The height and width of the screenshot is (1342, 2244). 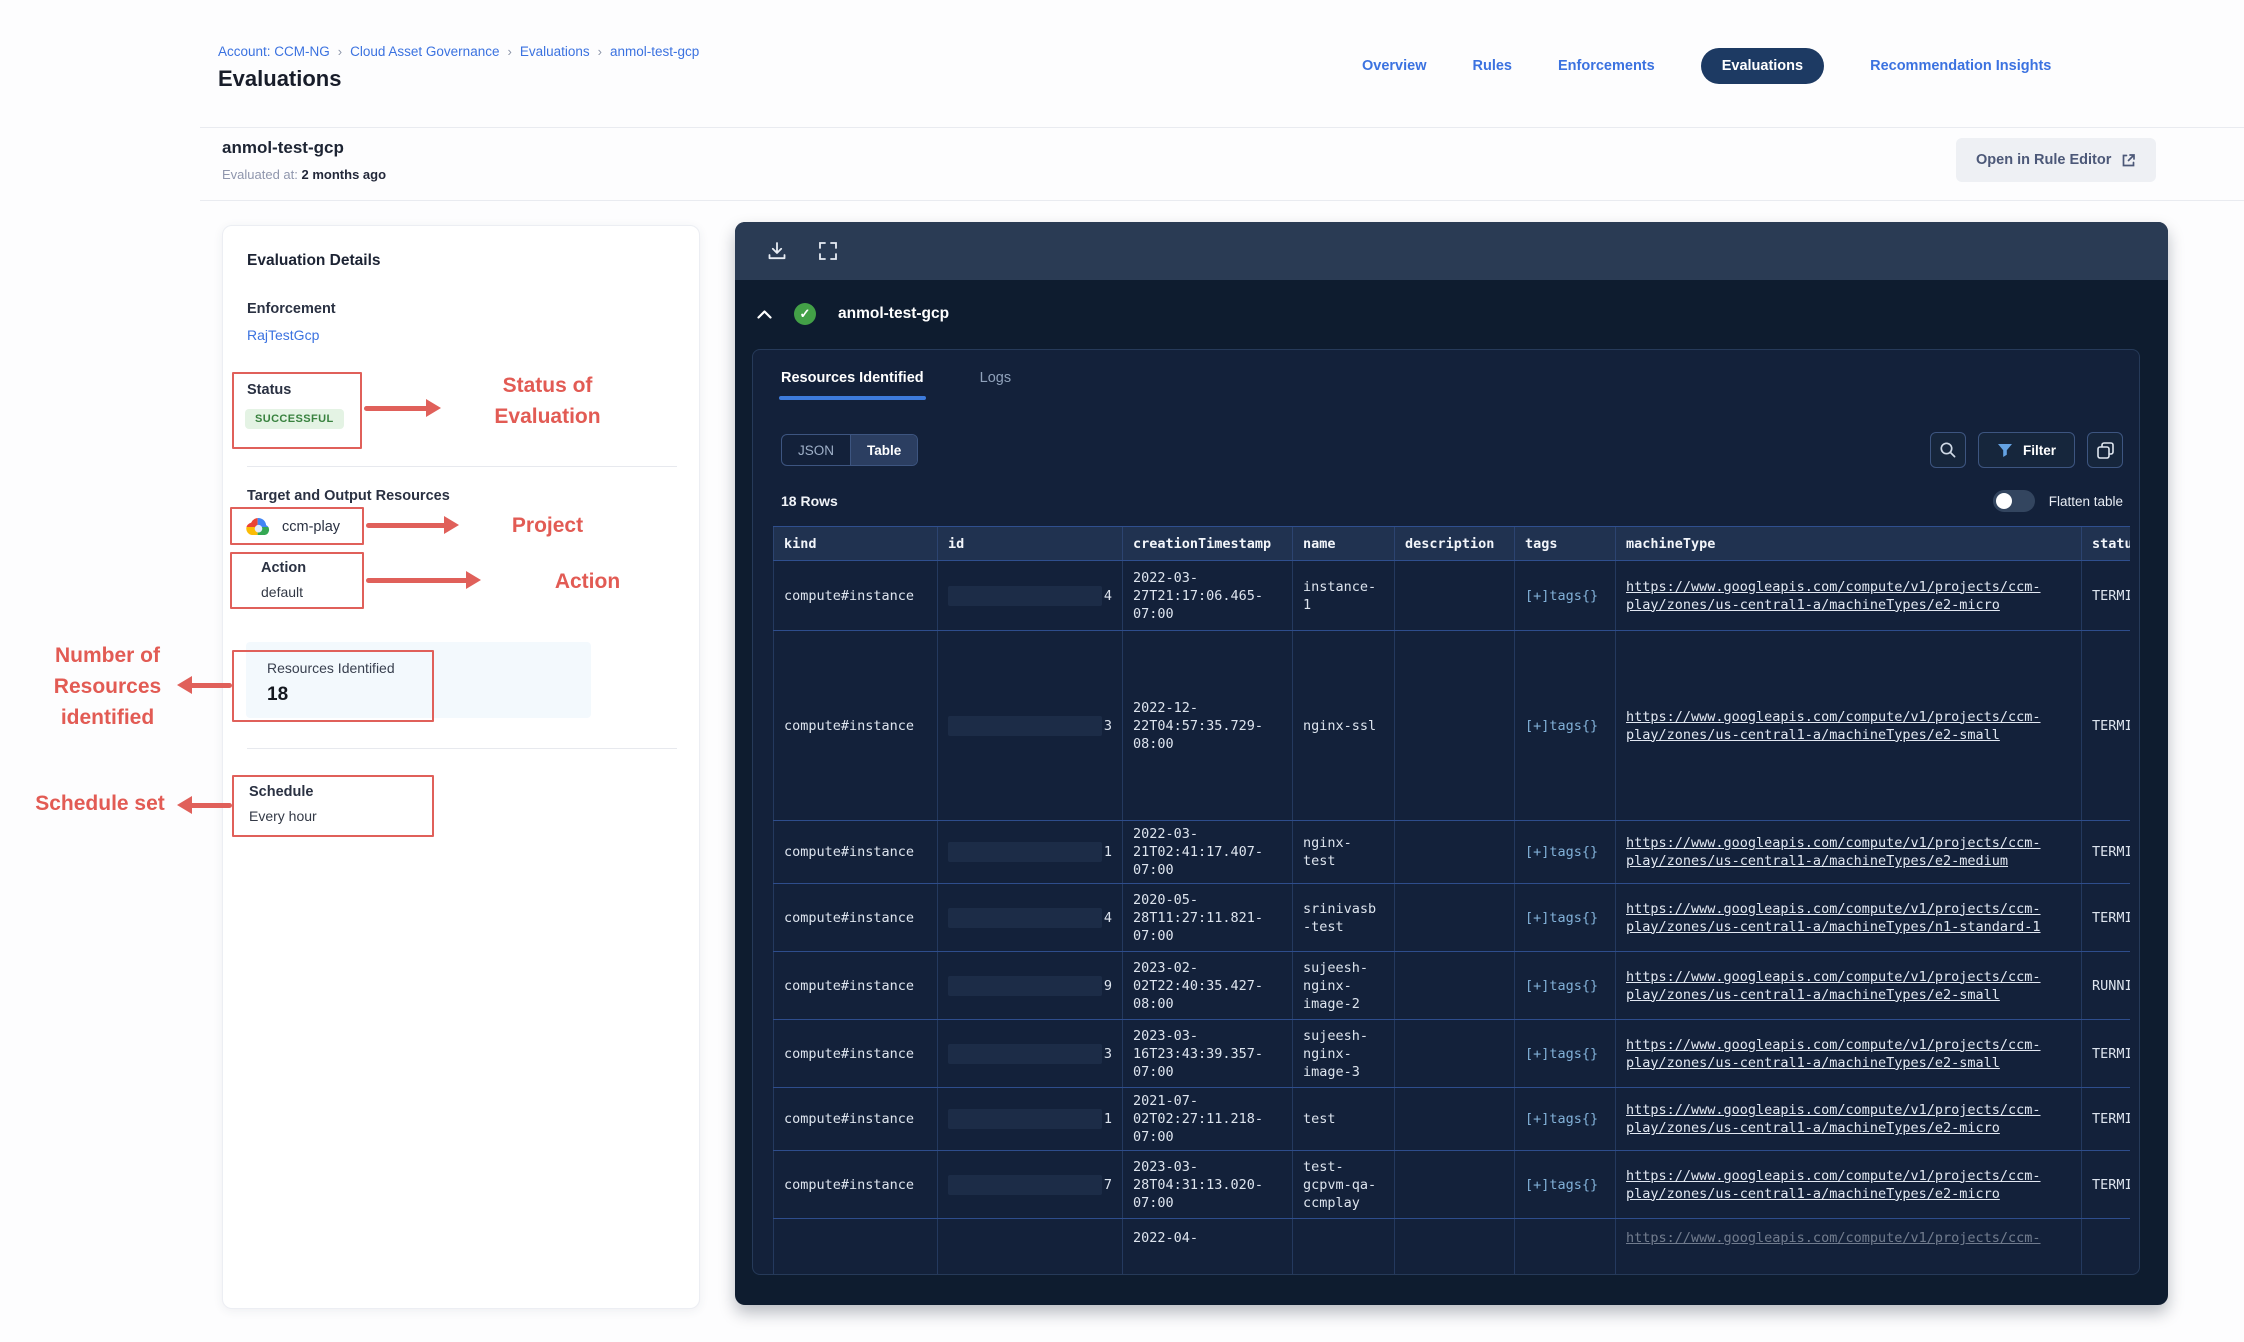 I want to click on col-machine-type: machineType, so click(x=1848, y=543).